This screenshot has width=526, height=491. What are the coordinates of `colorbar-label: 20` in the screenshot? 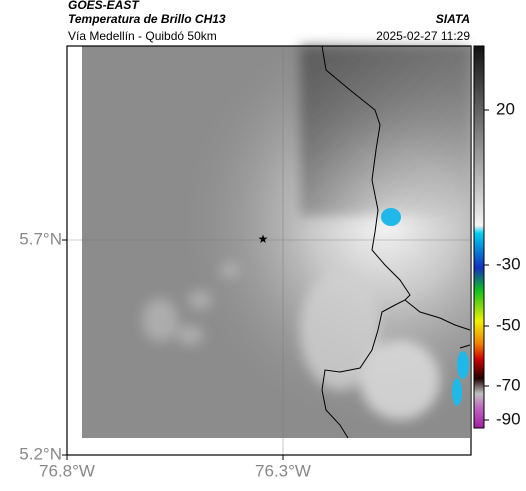 It's located at (505, 108).